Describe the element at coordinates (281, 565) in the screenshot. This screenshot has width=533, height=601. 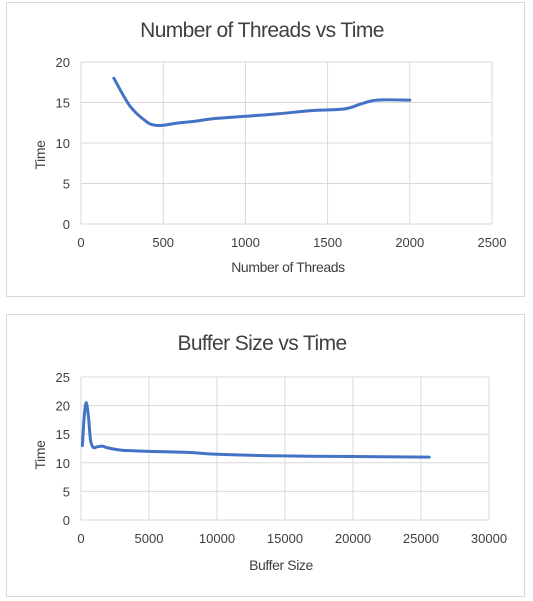
I see `x-axis-title: Buffer Size` at that location.